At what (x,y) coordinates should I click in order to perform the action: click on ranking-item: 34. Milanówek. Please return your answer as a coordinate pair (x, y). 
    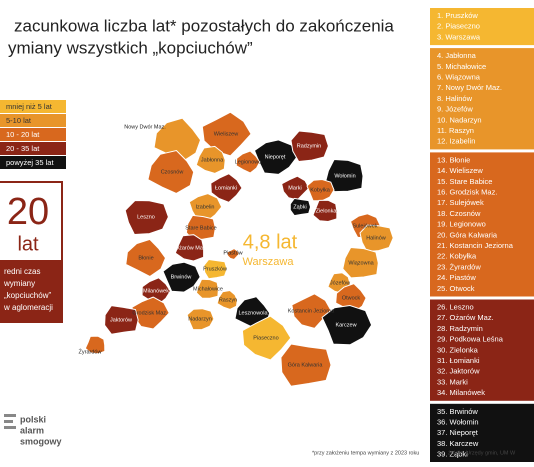
    Looking at the image, I should click on (461, 392).